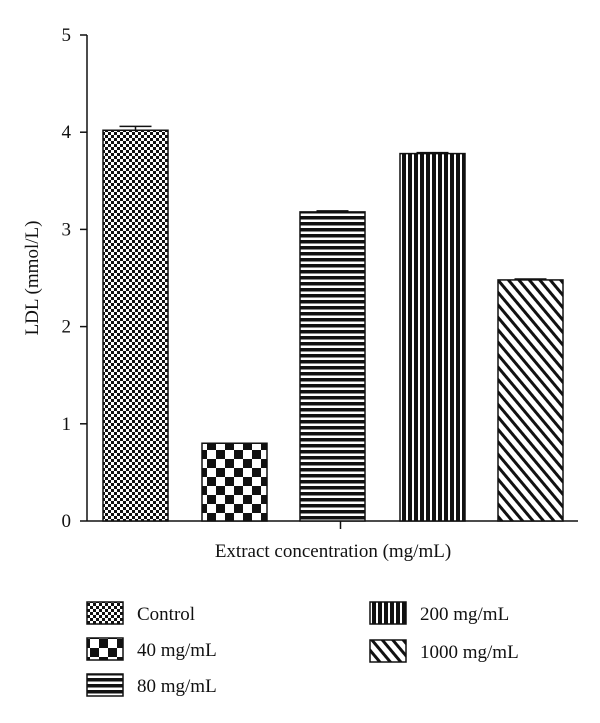 This screenshot has width=600, height=723. I want to click on y-tick-label: 4, so click(67, 132).